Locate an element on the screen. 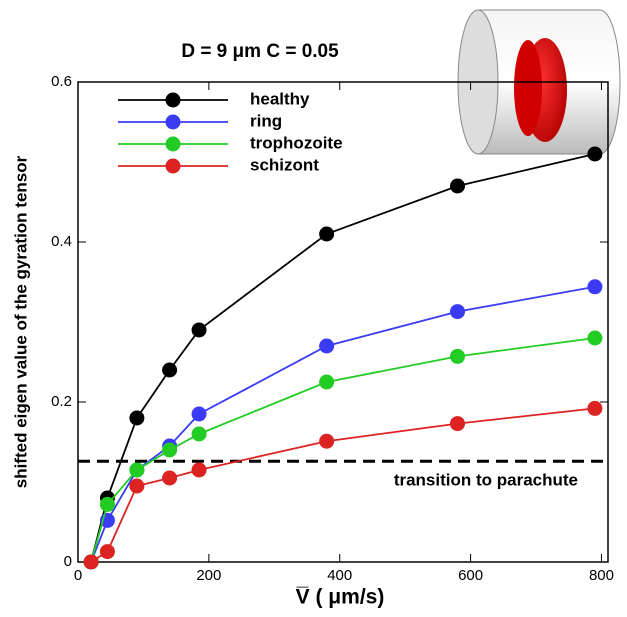 The width and height of the screenshot is (627, 617). legend-label: trophozoite is located at coordinates (296, 142).